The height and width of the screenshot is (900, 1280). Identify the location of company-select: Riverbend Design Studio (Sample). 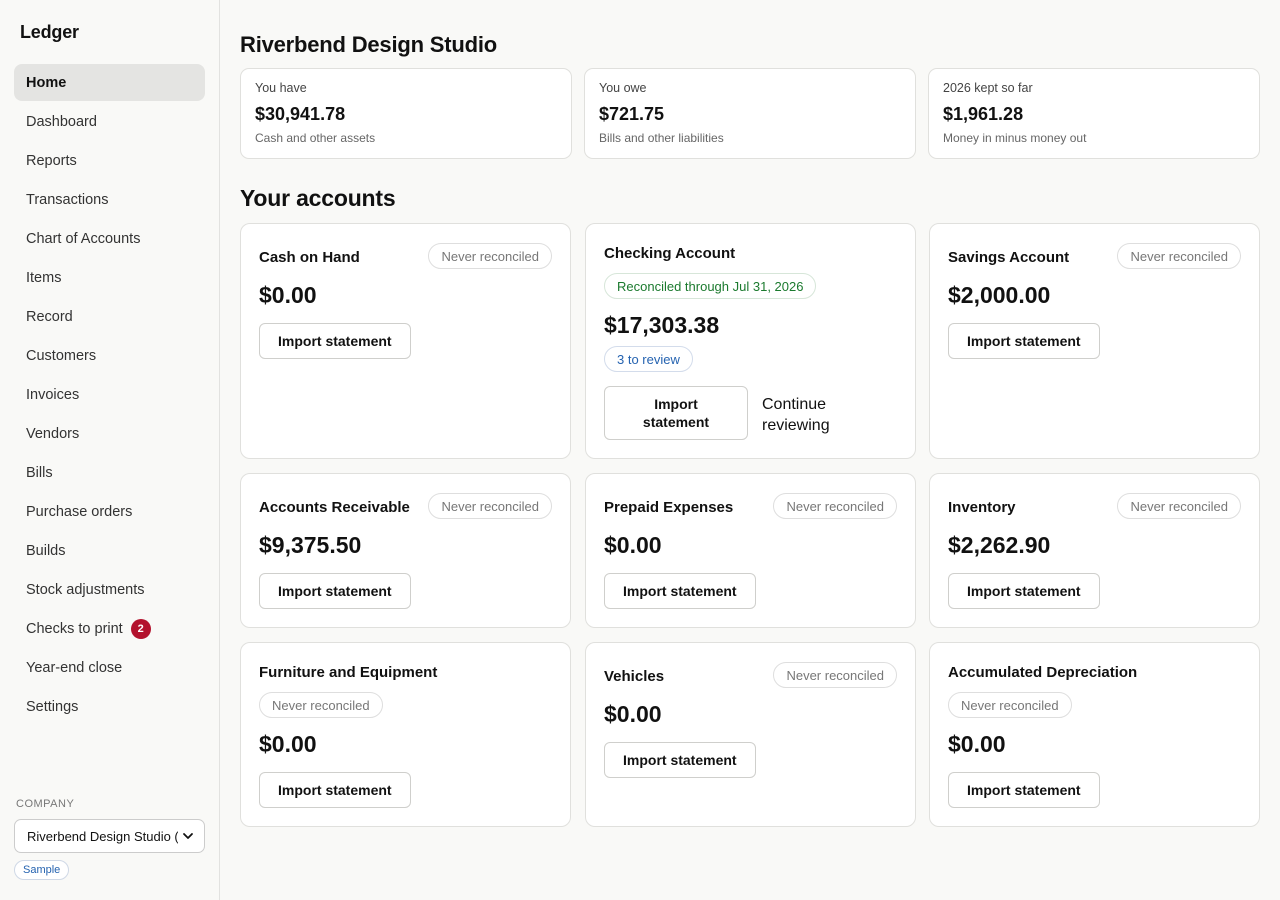
(109, 836).